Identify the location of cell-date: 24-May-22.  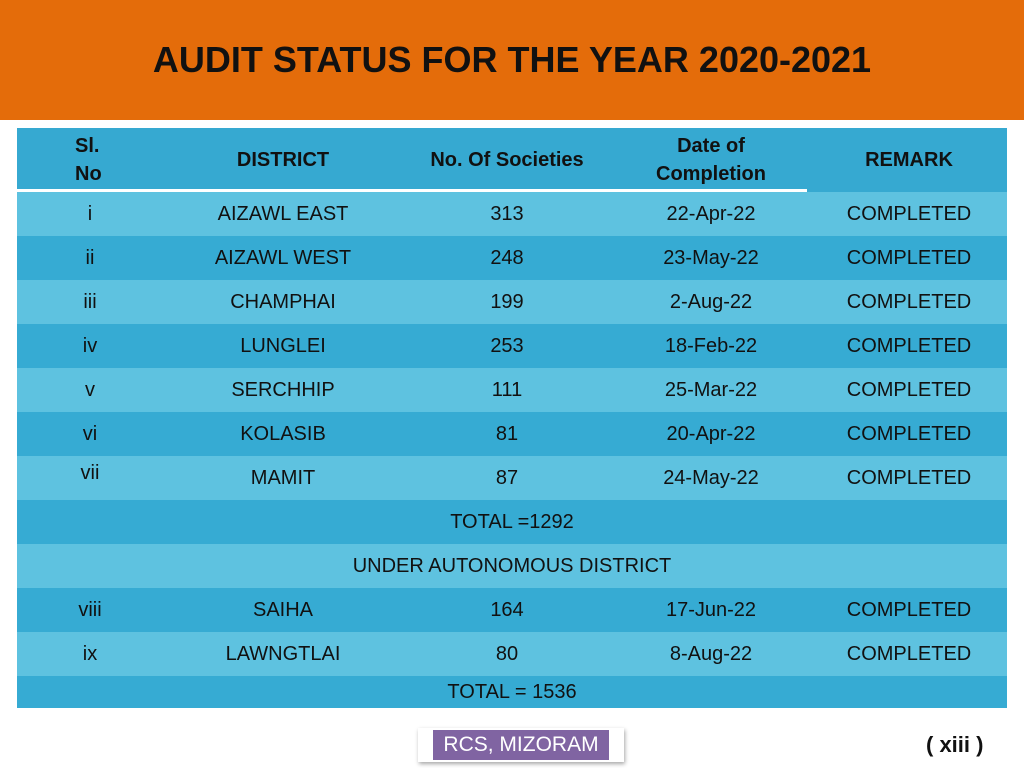
(711, 477).